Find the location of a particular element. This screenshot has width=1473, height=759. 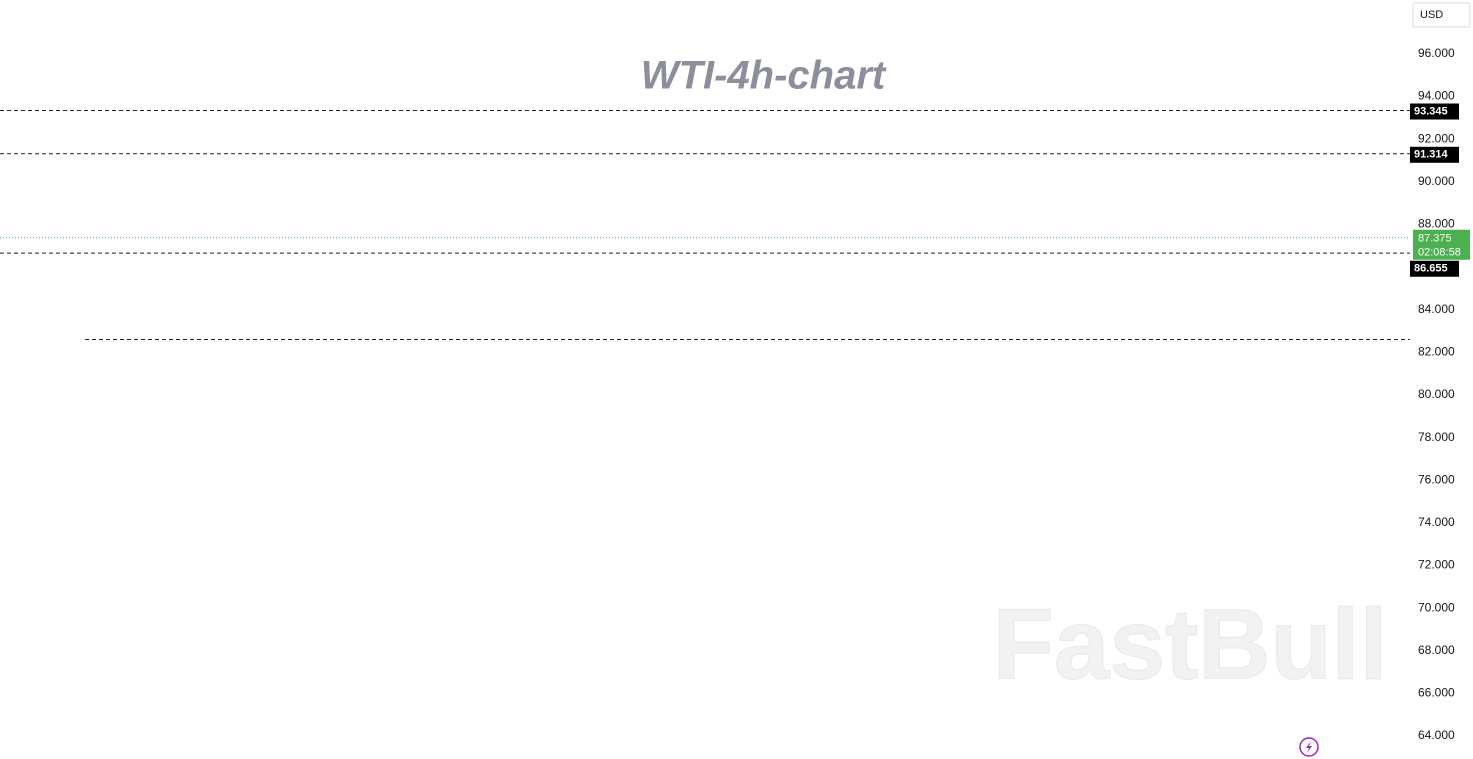

y-tick-label: 96.000 is located at coordinates (1436, 53).